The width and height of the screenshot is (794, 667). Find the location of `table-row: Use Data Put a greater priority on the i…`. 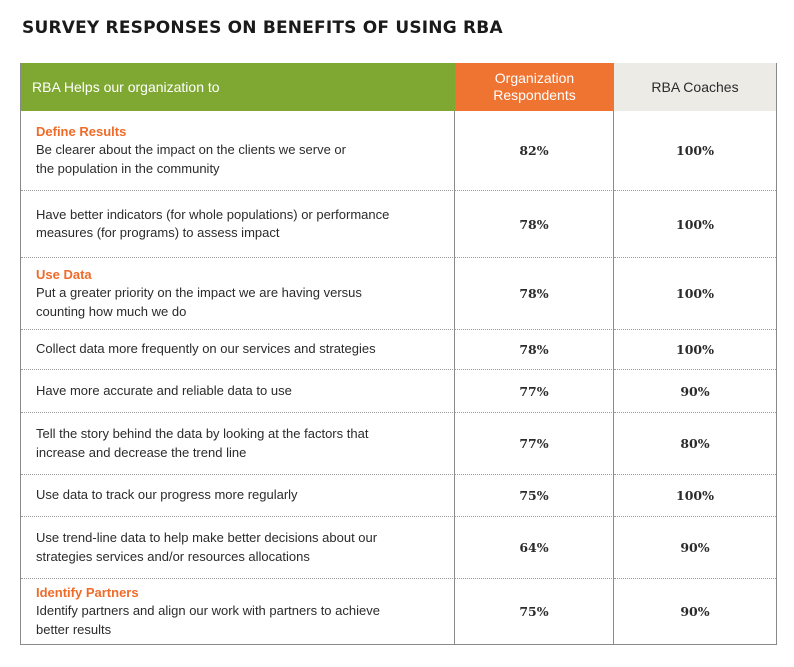

table-row: Use Data Put a greater priority on the i… is located at coordinates (398, 293).